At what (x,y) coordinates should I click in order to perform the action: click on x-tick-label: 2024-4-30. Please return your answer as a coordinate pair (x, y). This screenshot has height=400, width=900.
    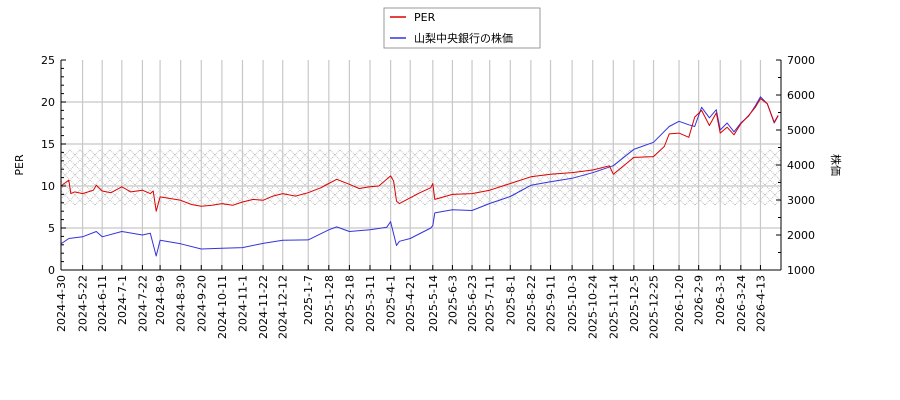
    Looking at the image, I should click on (61, 303).